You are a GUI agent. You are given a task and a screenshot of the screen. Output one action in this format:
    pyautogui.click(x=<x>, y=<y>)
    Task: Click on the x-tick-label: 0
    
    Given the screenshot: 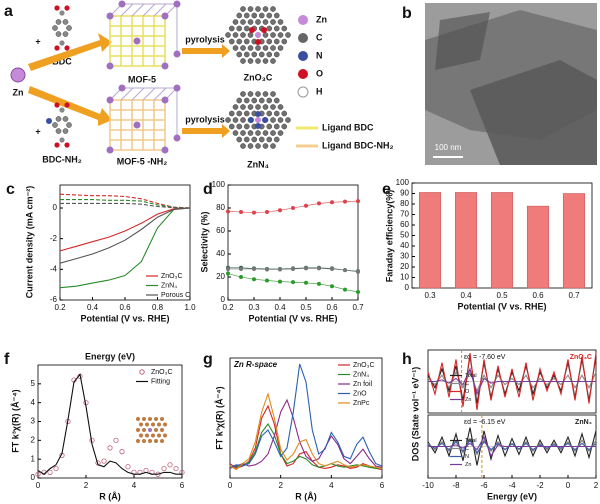 What is the action you would take?
    pyautogui.click(x=38, y=485)
    